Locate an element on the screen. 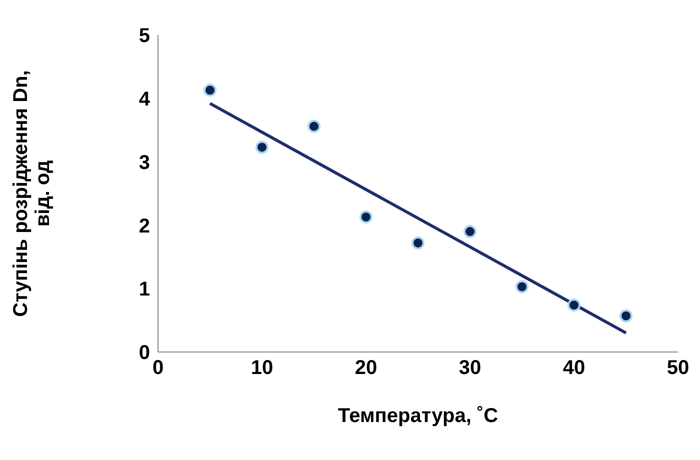  x-tick-label: 20 is located at coordinates (366, 368).